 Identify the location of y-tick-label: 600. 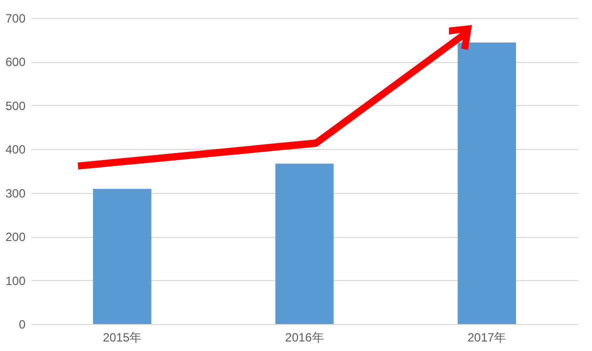
(15, 62).